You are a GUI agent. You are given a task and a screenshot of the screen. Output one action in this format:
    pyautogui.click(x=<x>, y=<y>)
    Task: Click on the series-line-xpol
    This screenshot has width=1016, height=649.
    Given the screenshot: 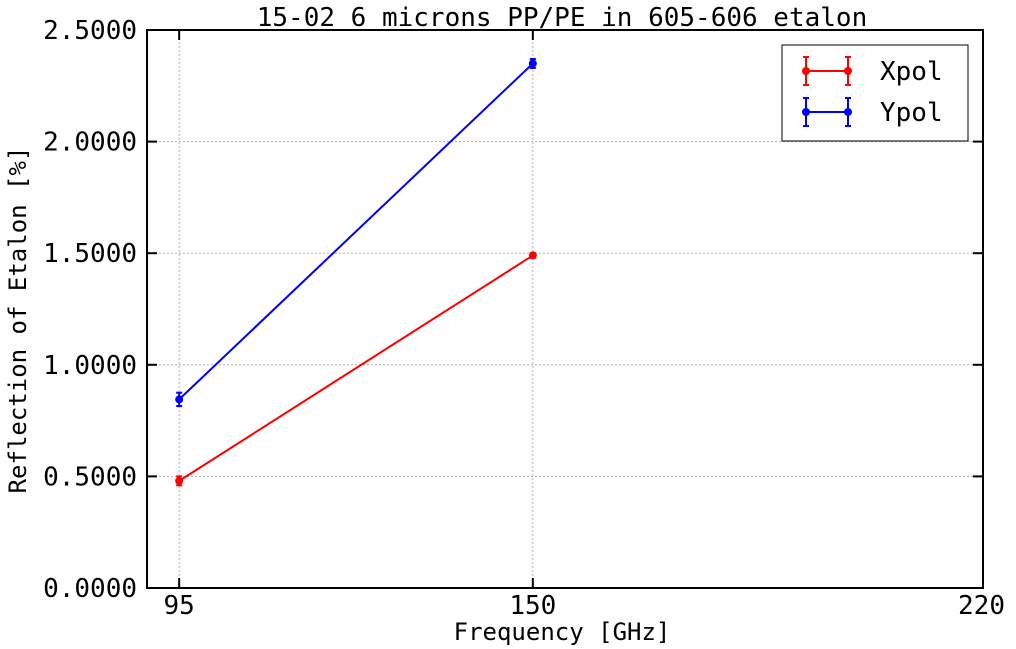 What is the action you would take?
    pyautogui.click(x=356, y=368)
    